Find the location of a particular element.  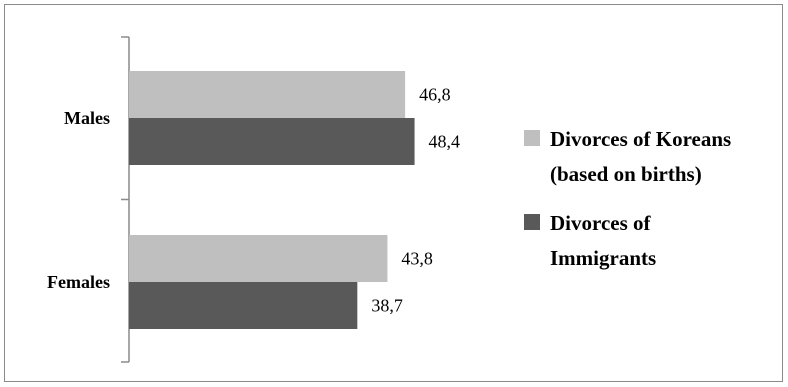

legend-label: Divorces of is located at coordinates (601, 223).